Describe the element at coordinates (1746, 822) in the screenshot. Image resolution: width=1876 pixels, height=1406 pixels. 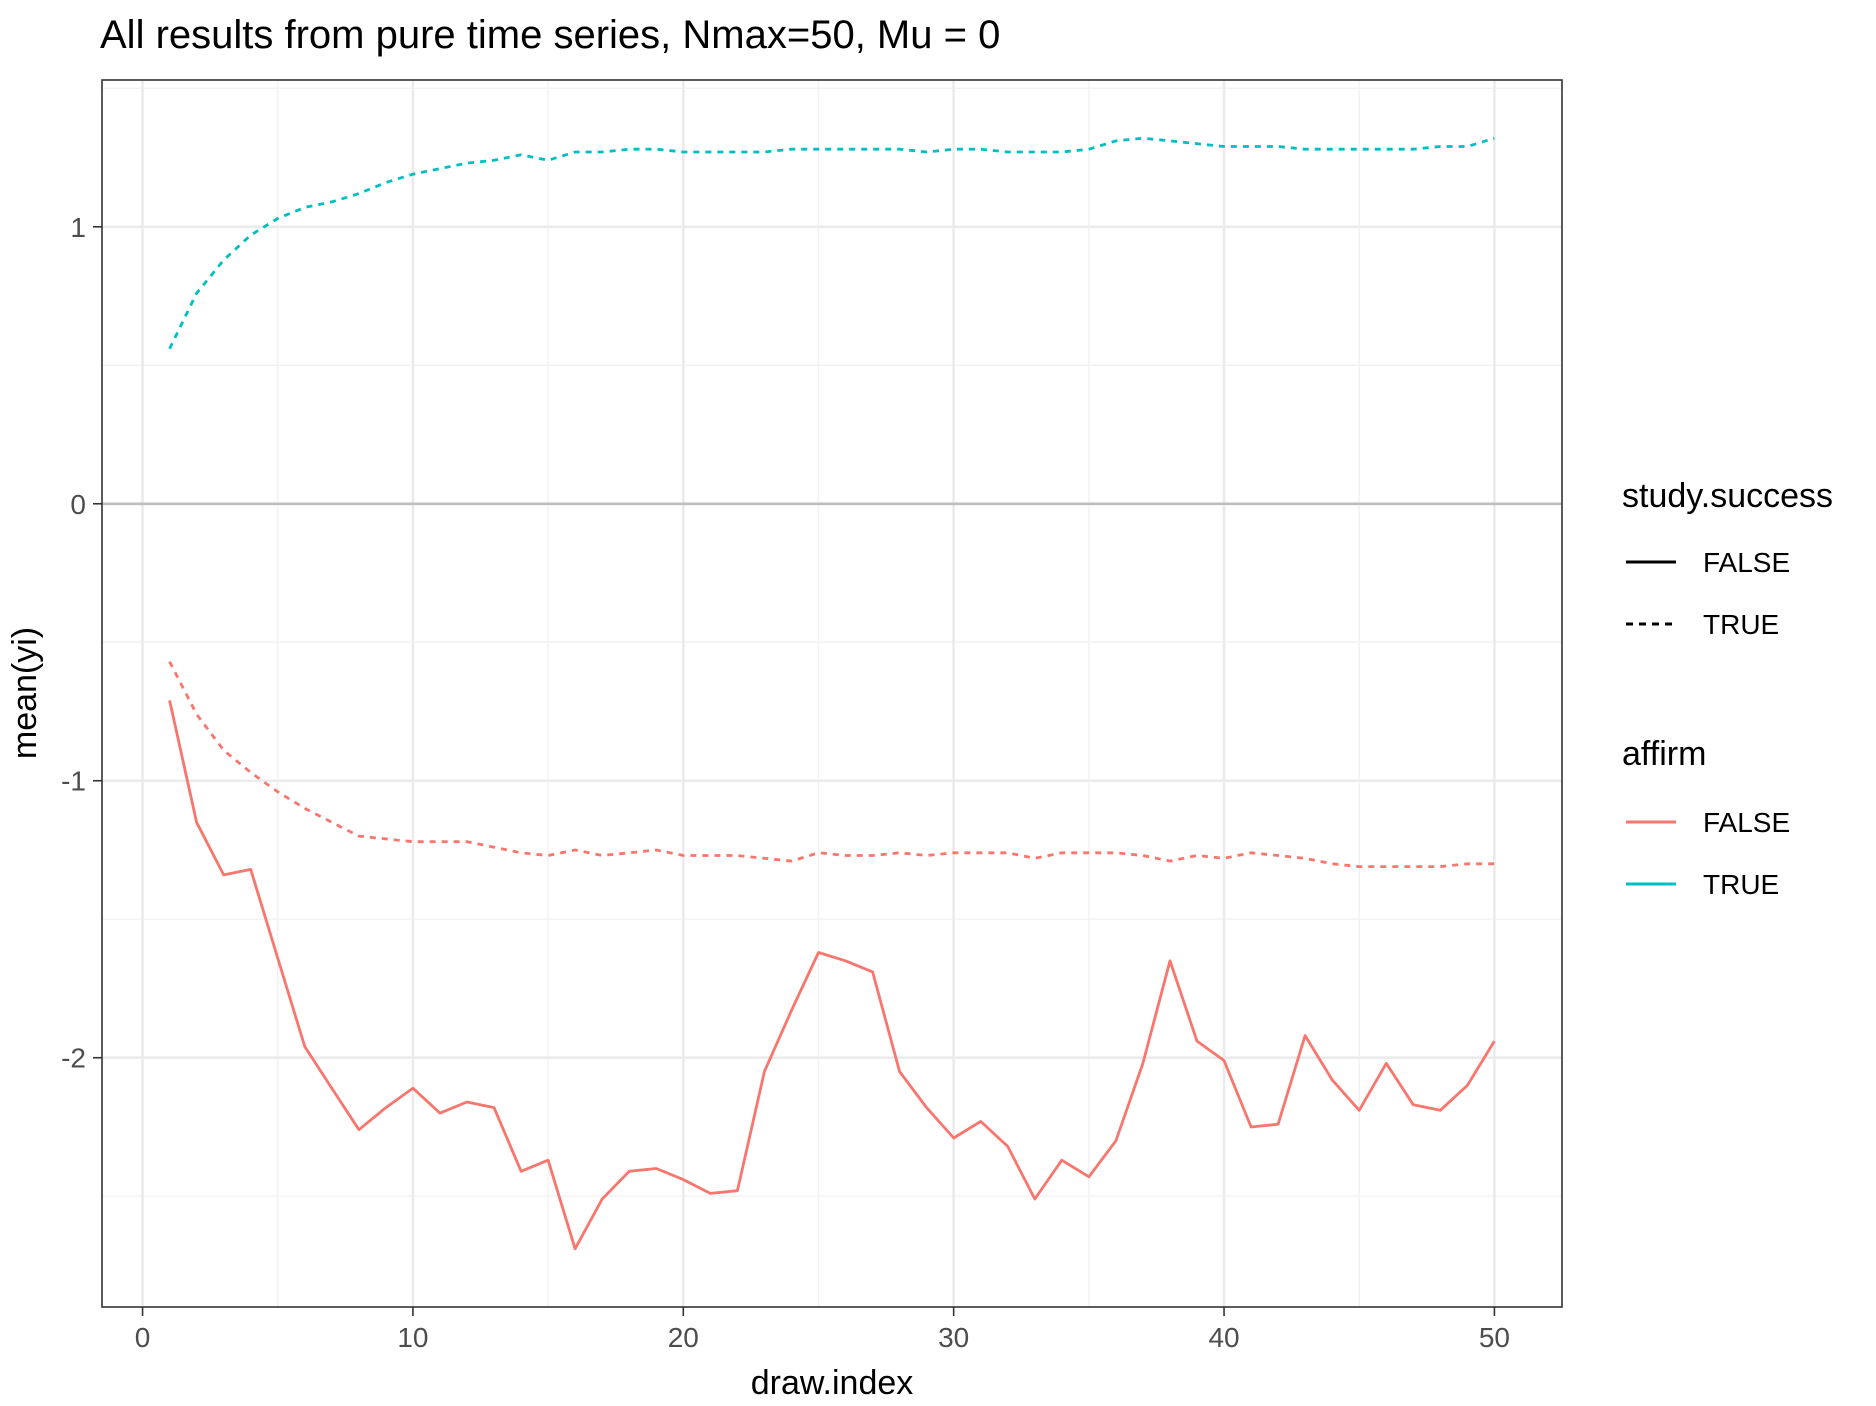
I see `legend-label-affirm-false: FALSE` at that location.